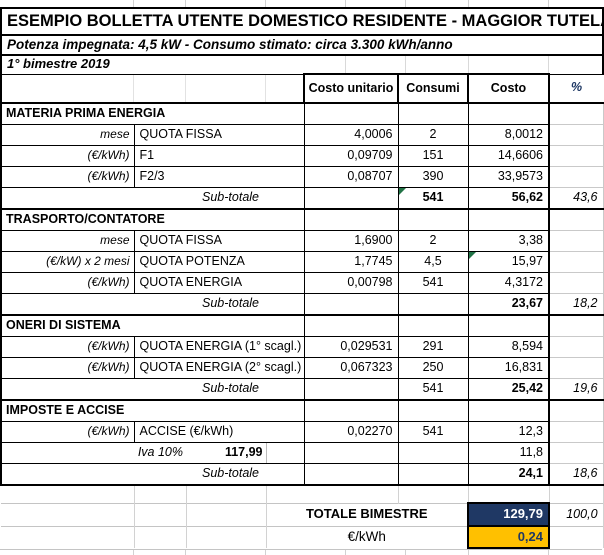  I want to click on unit-cost-value: 1,6900, so click(351, 241).